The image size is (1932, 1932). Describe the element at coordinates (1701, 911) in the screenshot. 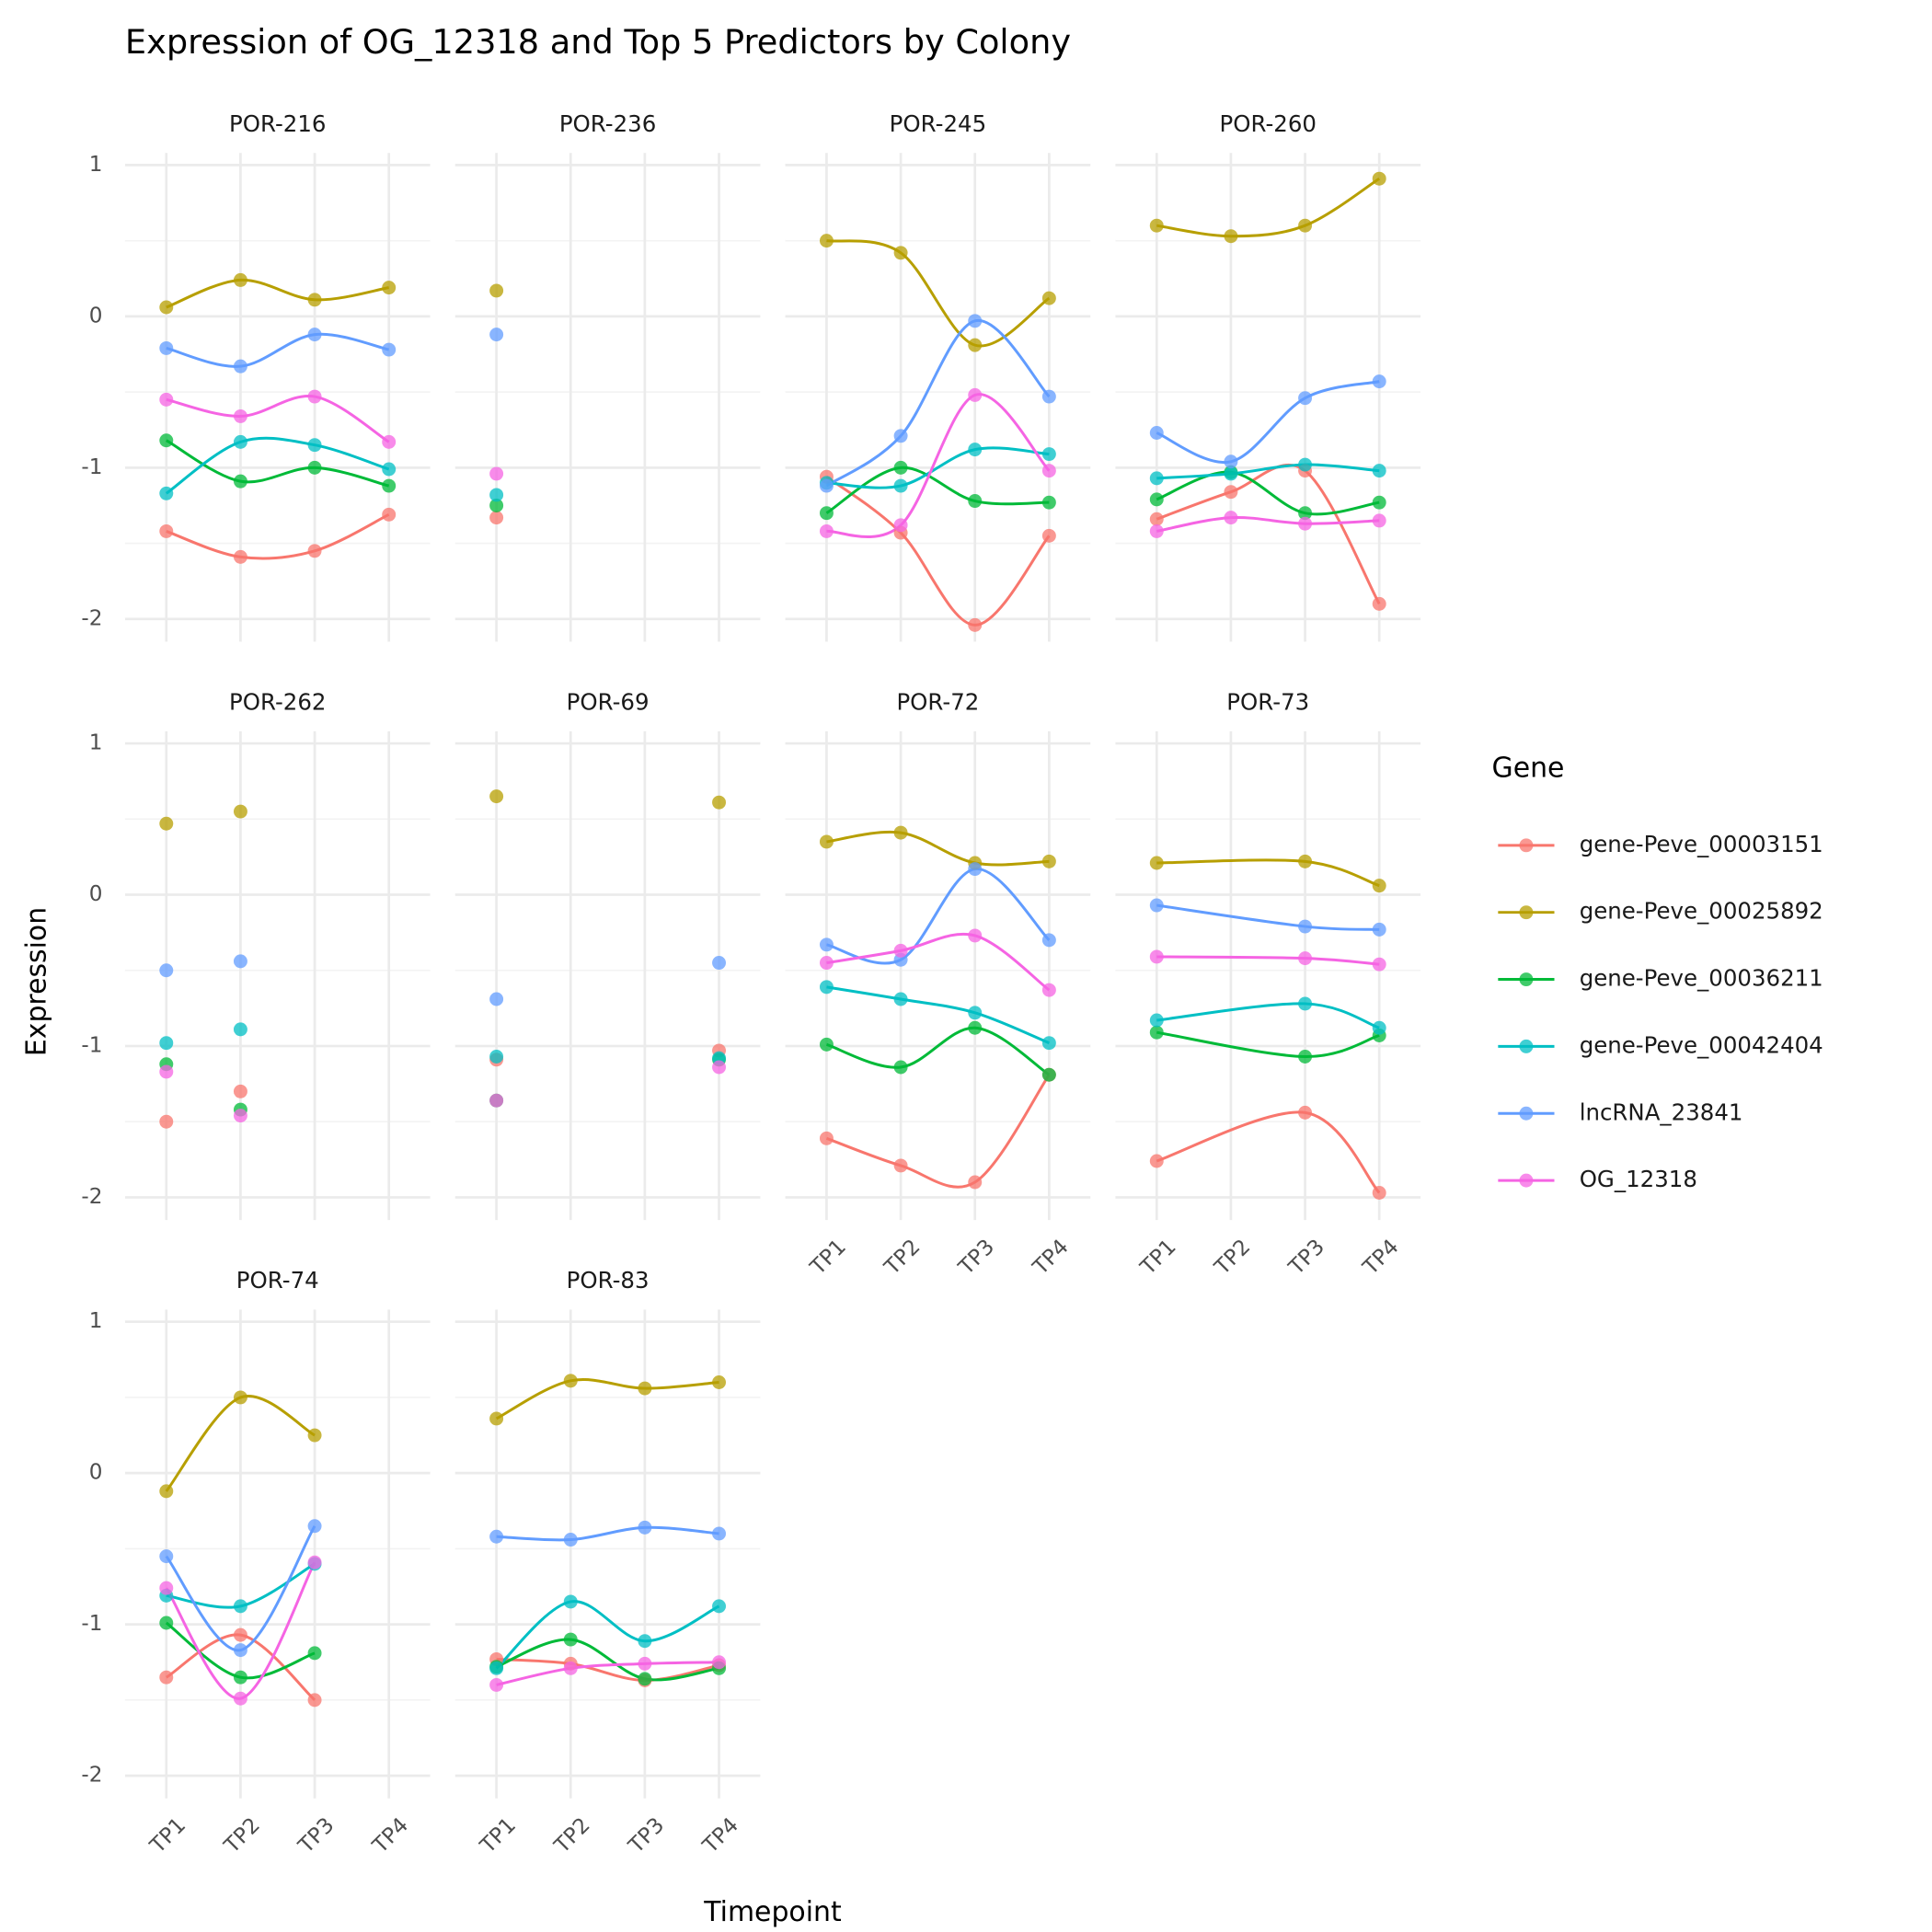

I see `legend-label: gene-Peve_00025892` at that location.